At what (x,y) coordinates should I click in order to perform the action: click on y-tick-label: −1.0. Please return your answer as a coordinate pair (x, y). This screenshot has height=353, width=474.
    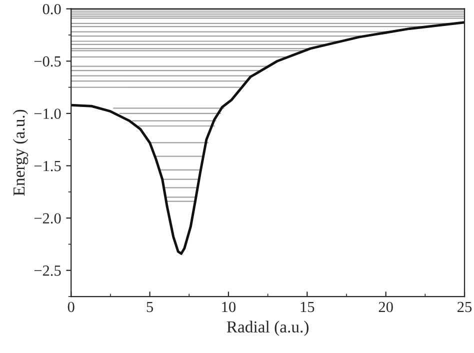
    Looking at the image, I should click on (47, 113).